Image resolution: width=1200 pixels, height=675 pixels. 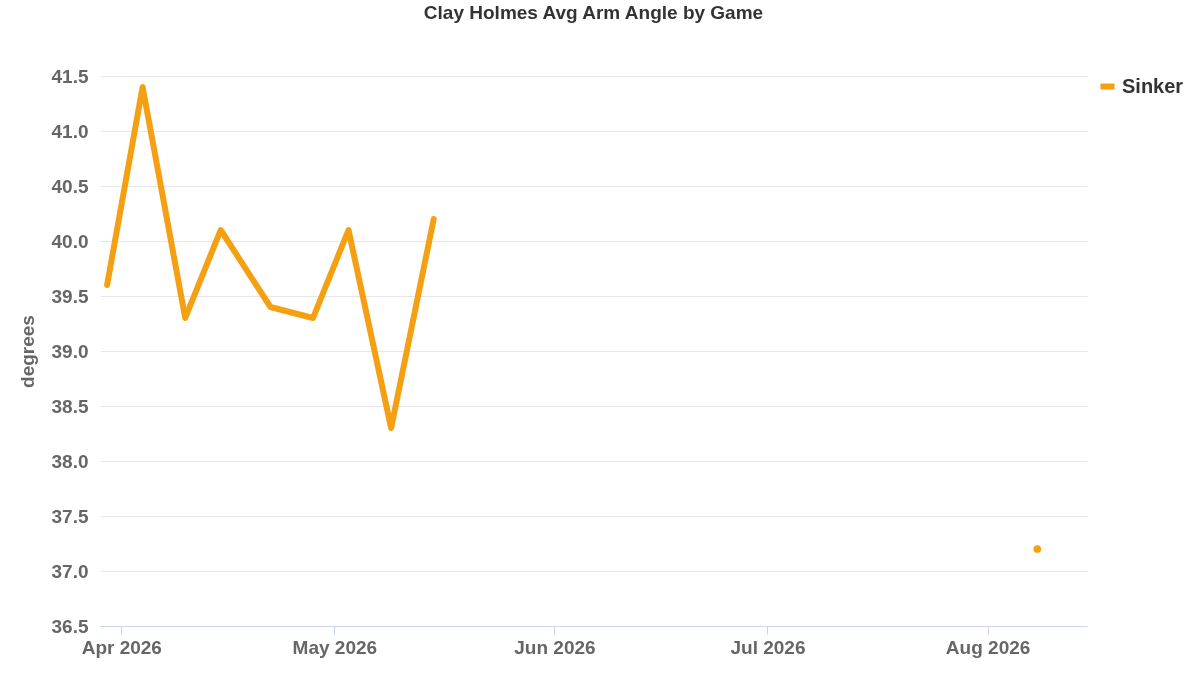 I want to click on x-tick-label: Apr 2026, so click(x=121, y=647).